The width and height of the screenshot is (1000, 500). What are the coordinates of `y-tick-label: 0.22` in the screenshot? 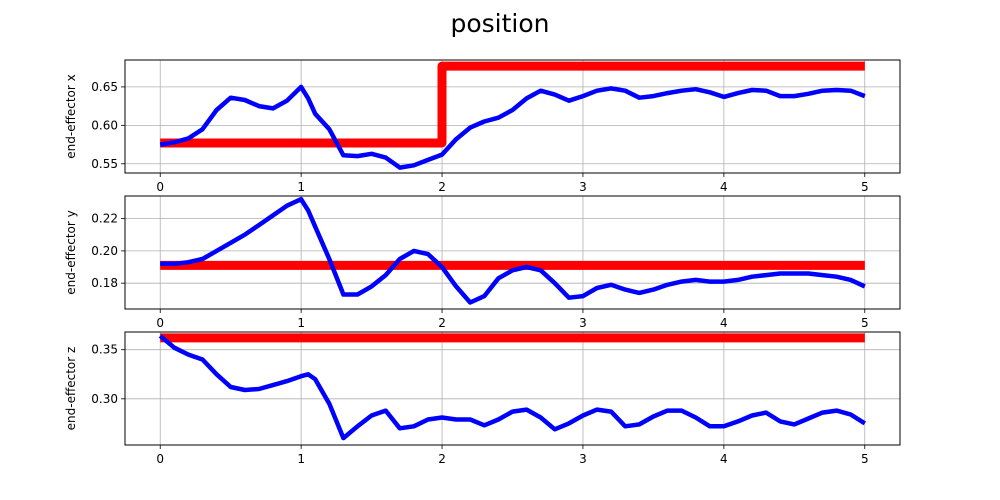 It's located at (104, 219).